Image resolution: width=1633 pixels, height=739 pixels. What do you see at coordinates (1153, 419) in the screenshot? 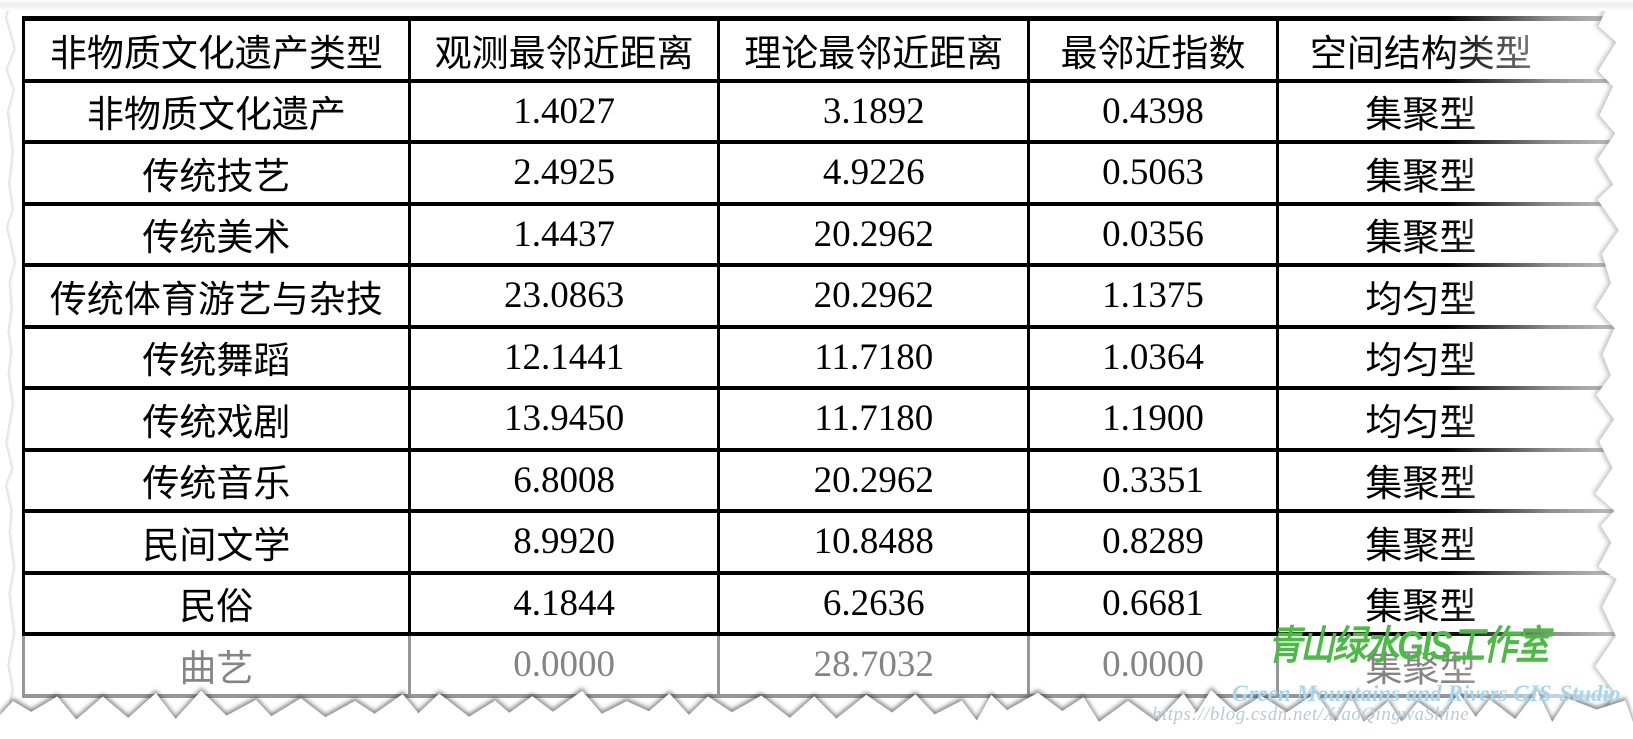
I see `value-cell: 1.1900` at bounding box center [1153, 419].